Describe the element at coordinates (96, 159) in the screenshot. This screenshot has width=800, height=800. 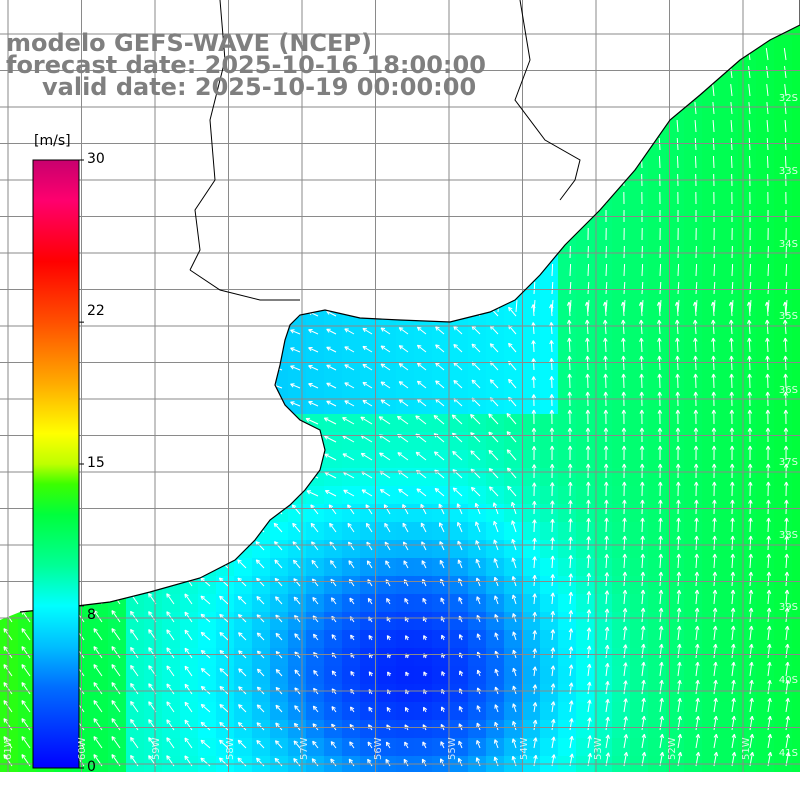
I see `colorbar-tick-label: 30` at that location.